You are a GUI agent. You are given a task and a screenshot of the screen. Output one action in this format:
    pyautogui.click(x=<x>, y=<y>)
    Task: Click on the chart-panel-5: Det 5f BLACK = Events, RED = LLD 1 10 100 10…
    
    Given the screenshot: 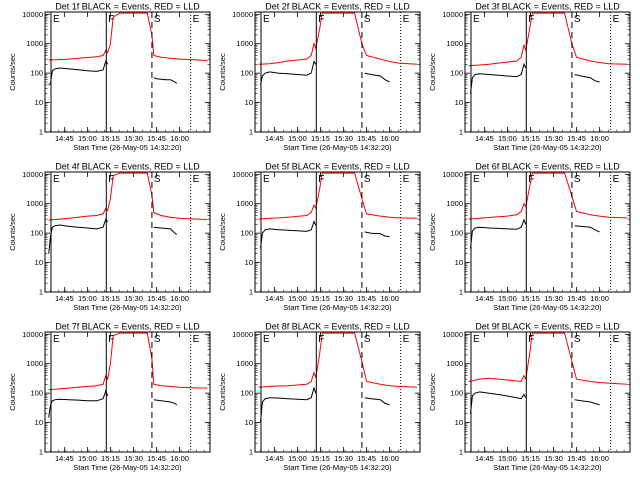 What is the action you would take?
    pyautogui.click(x=319, y=237)
    